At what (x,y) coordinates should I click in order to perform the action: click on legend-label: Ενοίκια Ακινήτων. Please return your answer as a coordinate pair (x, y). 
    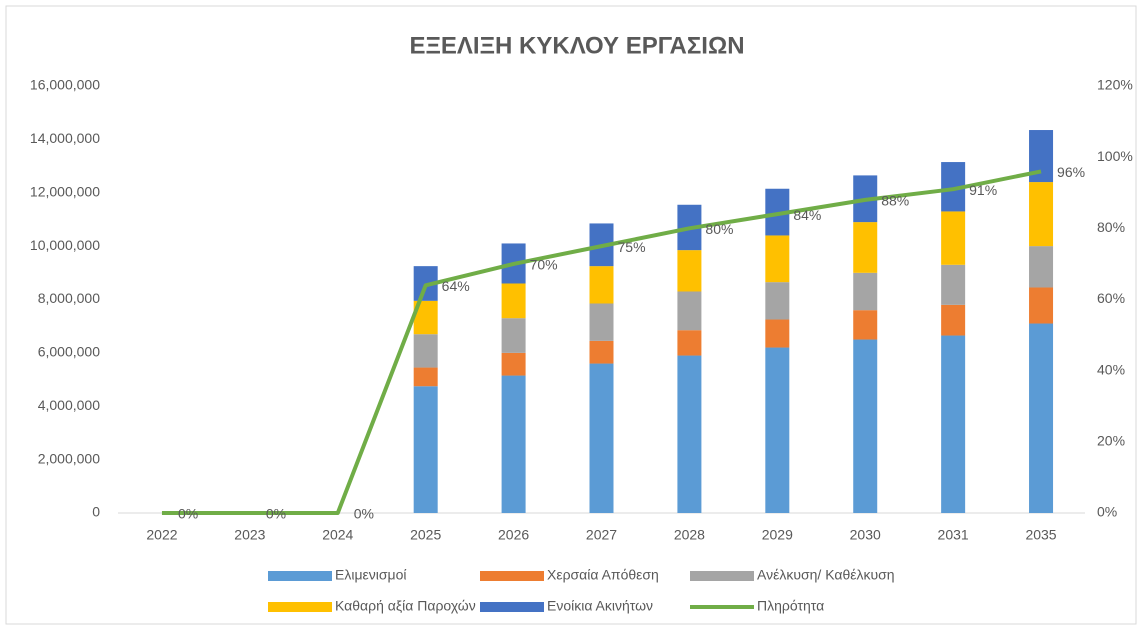
    Looking at the image, I should click on (600, 606).